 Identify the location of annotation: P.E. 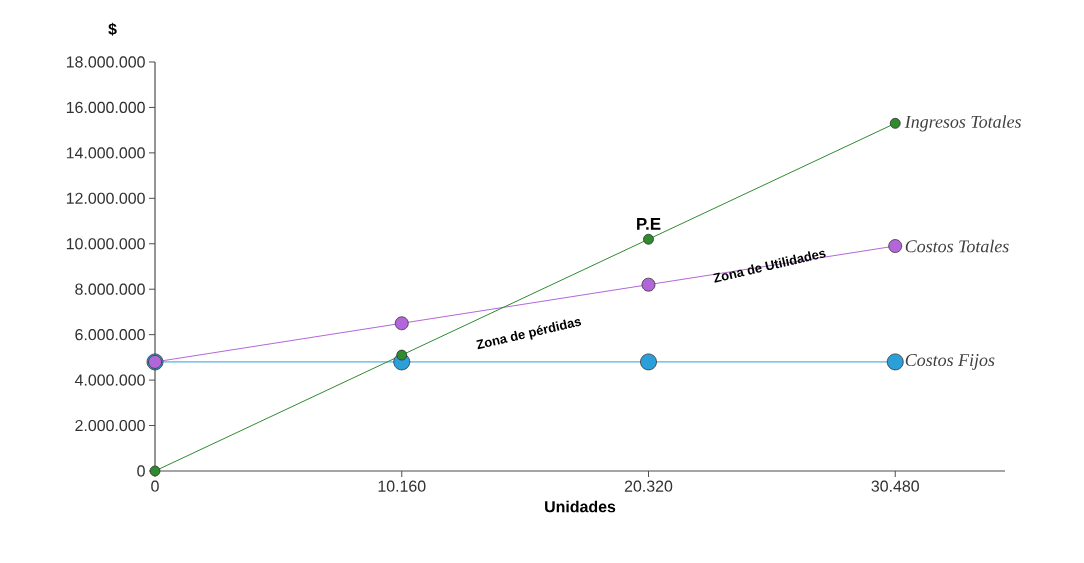
(649, 224).